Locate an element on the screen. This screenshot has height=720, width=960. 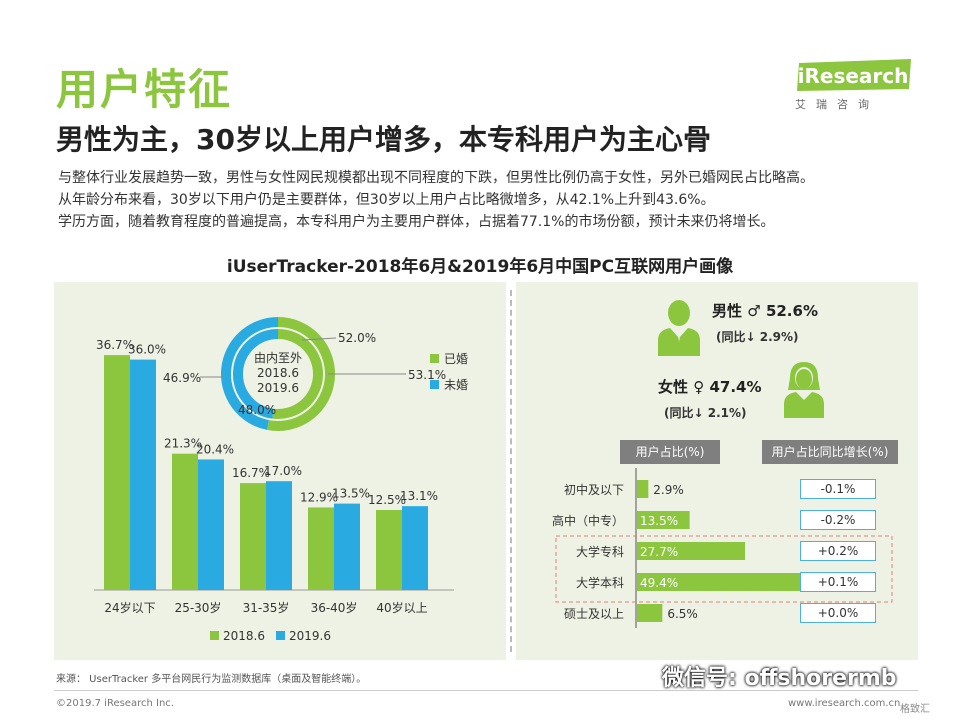
edu-value-label: 13.5% is located at coordinates (659, 521).